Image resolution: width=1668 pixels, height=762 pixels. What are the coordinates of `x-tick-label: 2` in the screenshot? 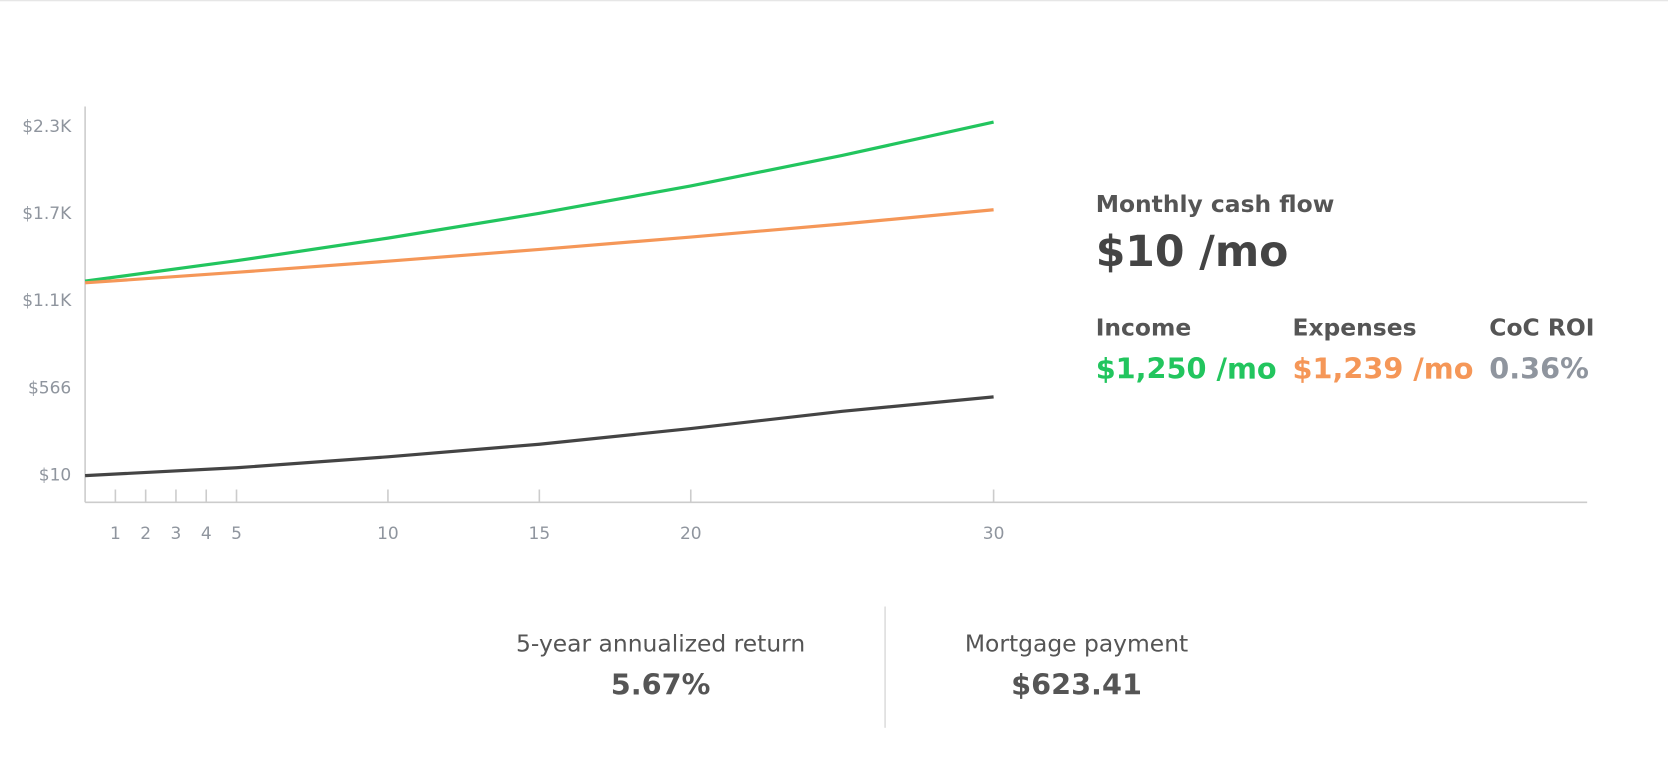 It's located at (145, 534).